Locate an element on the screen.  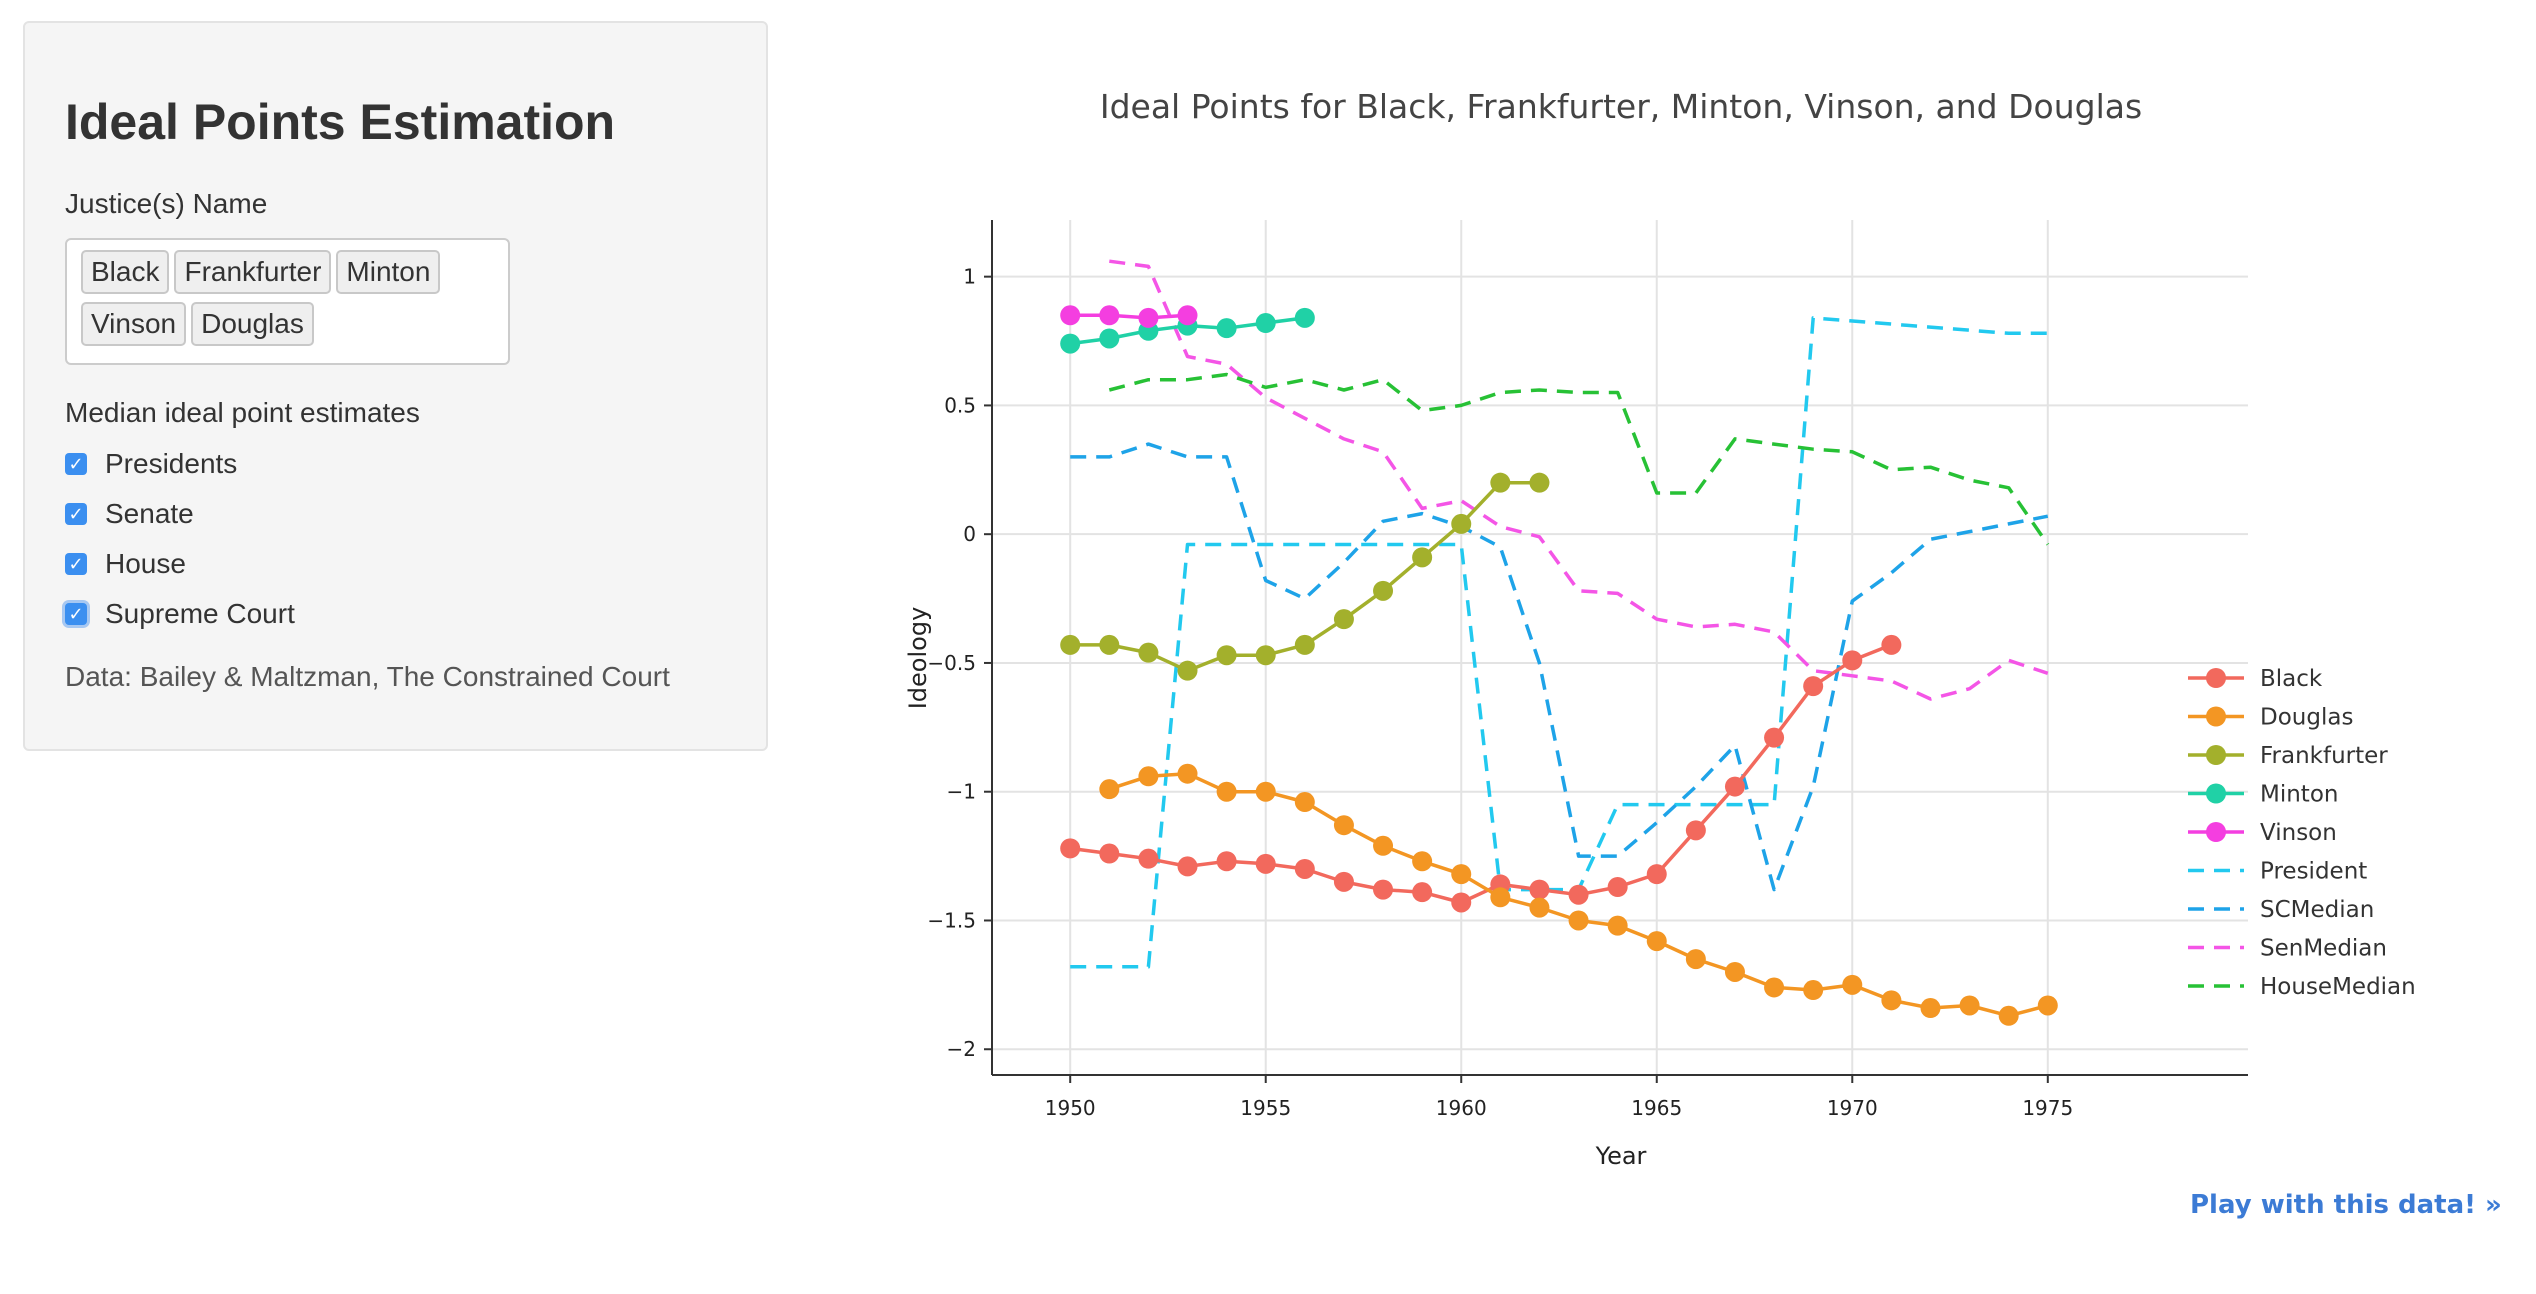
checkbox-label: House is located at coordinates (145, 563).